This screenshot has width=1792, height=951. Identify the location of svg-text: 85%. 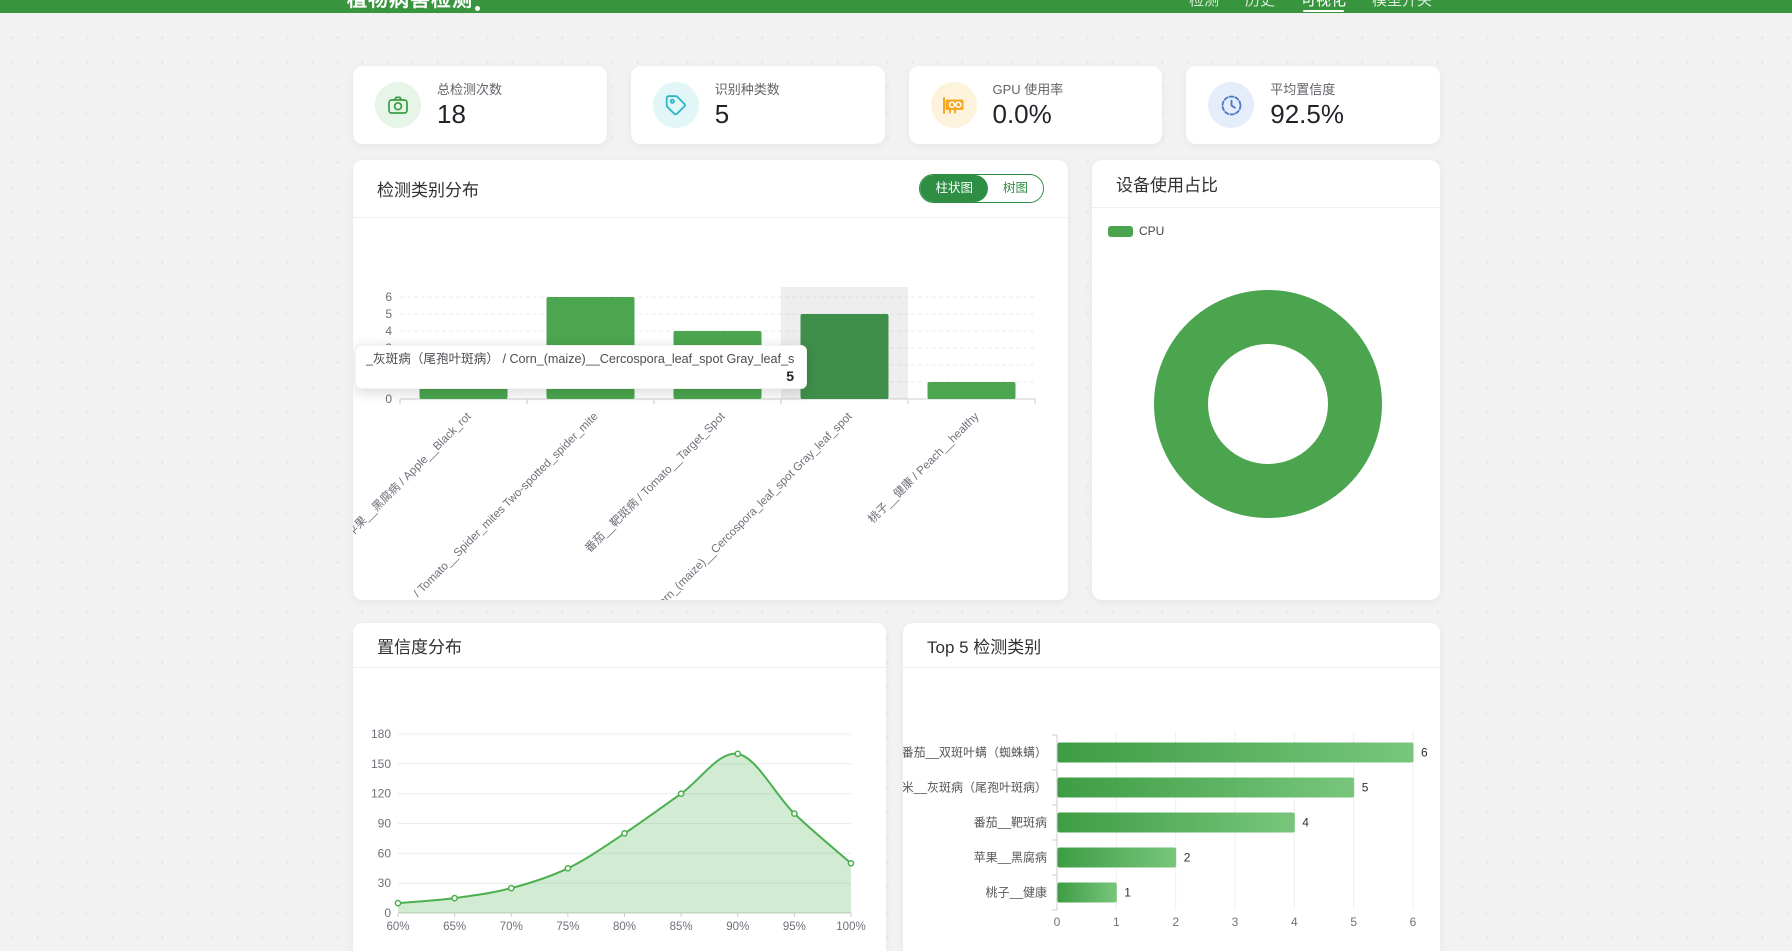
(681, 927).